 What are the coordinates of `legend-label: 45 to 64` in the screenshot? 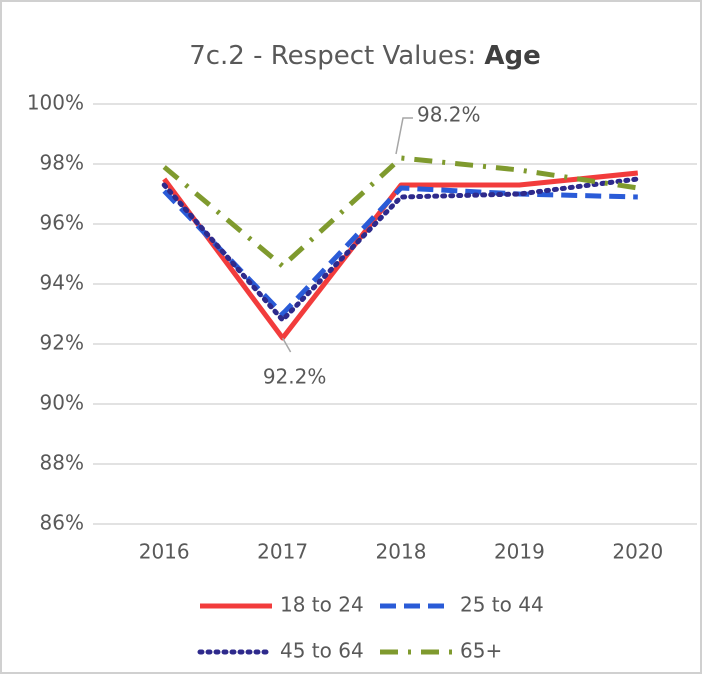 It's located at (322, 651).